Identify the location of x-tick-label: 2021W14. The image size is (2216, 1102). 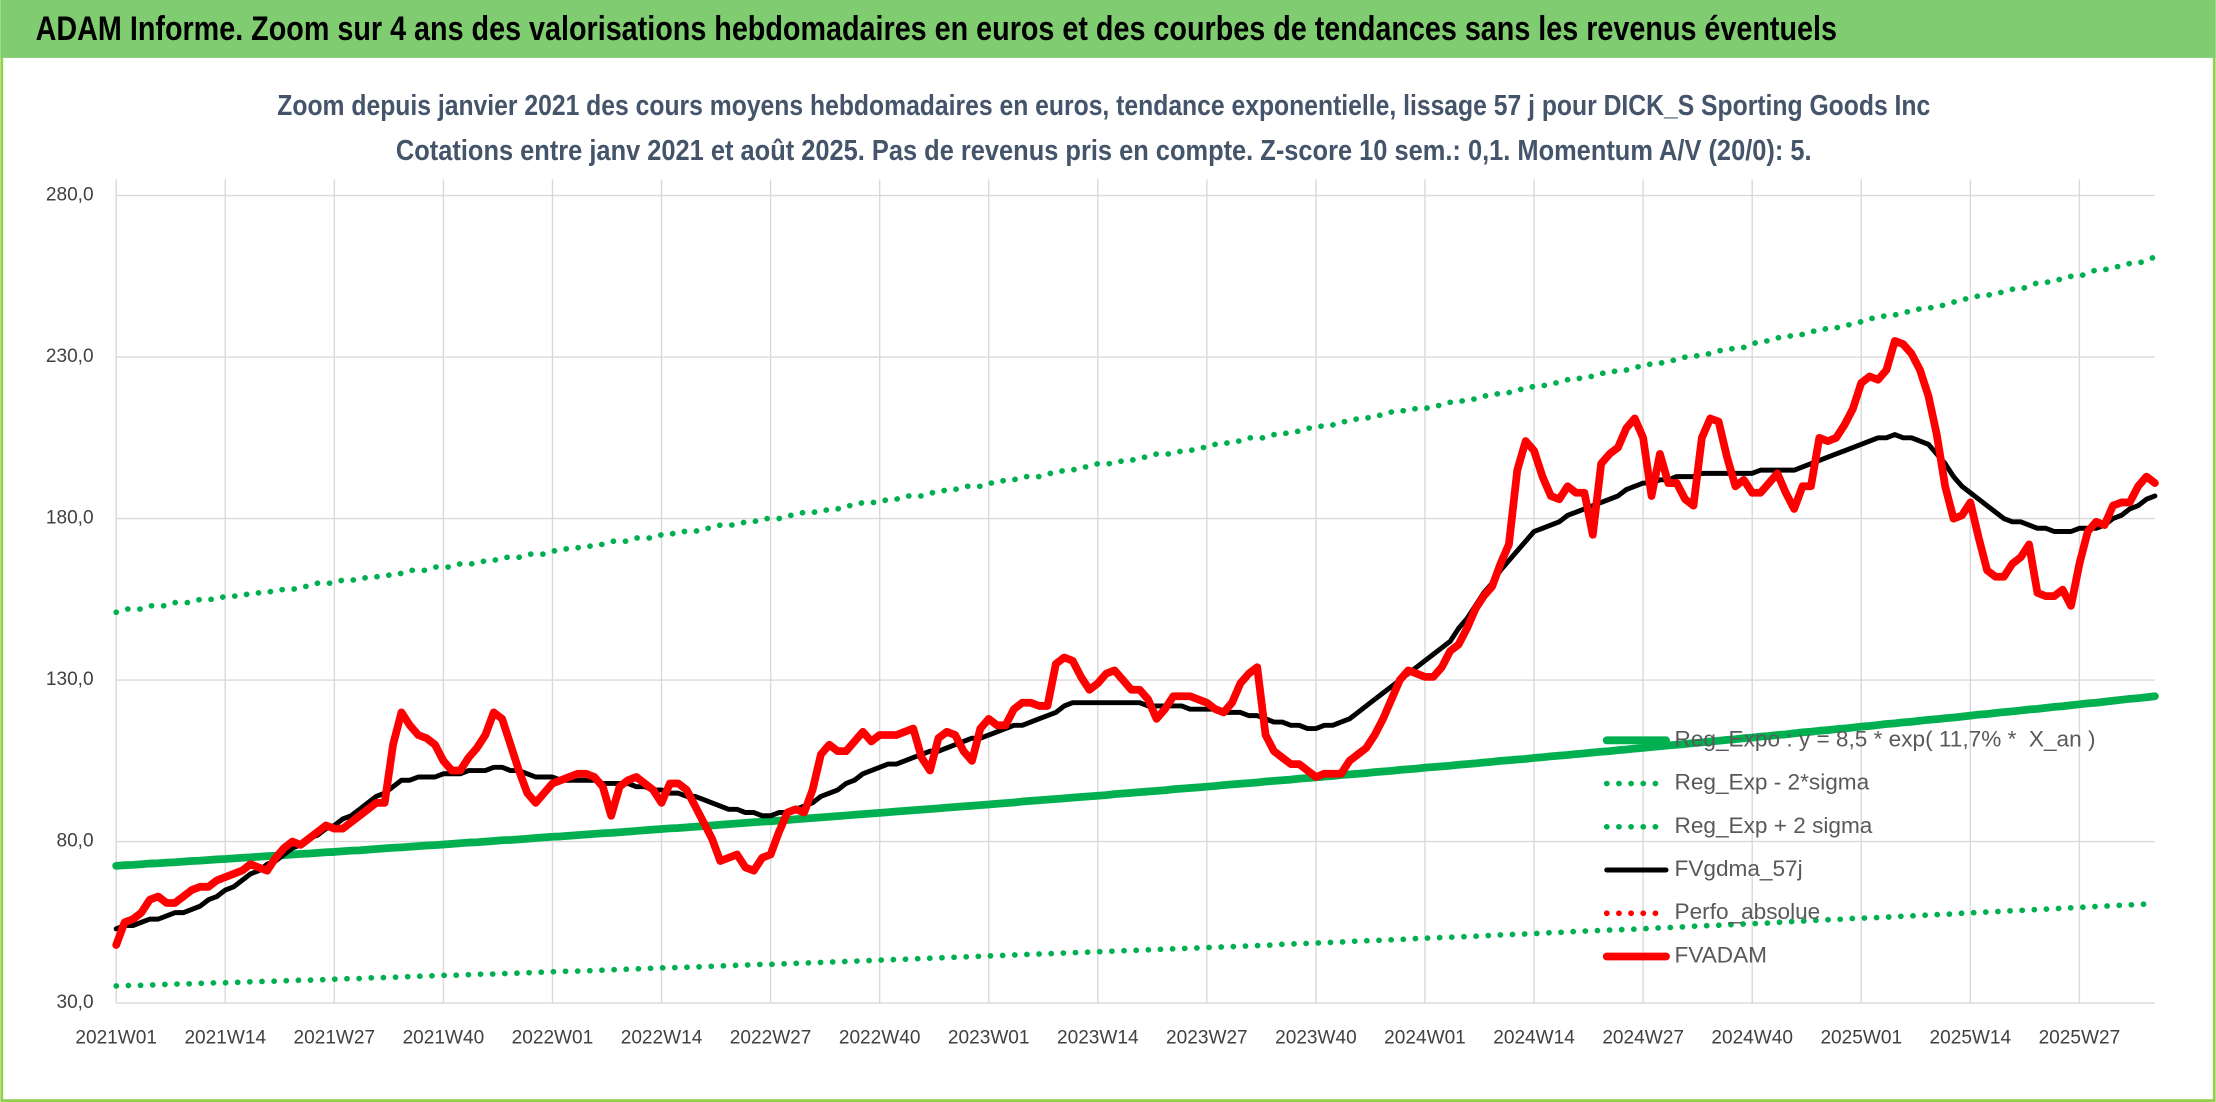
(225, 1037).